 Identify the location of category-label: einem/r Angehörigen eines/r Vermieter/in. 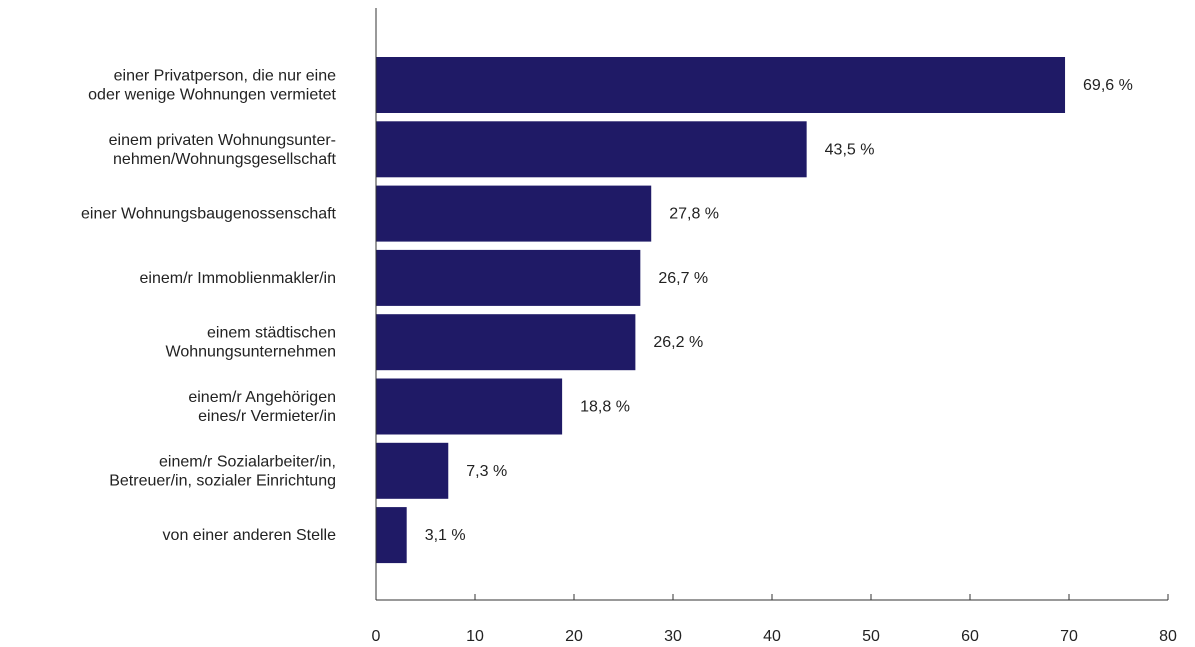
(262, 407).